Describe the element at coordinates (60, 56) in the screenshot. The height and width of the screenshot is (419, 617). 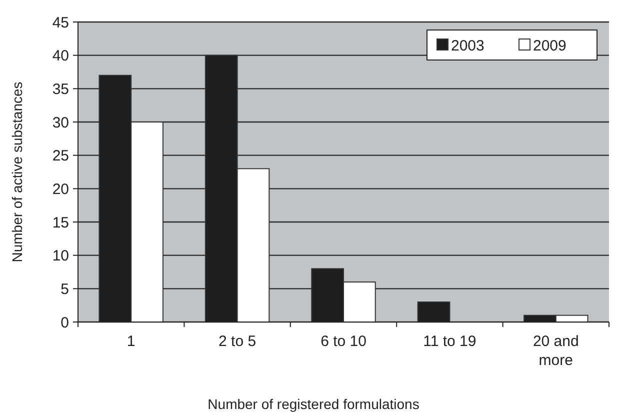
I see `y-tick-label: 40` at that location.